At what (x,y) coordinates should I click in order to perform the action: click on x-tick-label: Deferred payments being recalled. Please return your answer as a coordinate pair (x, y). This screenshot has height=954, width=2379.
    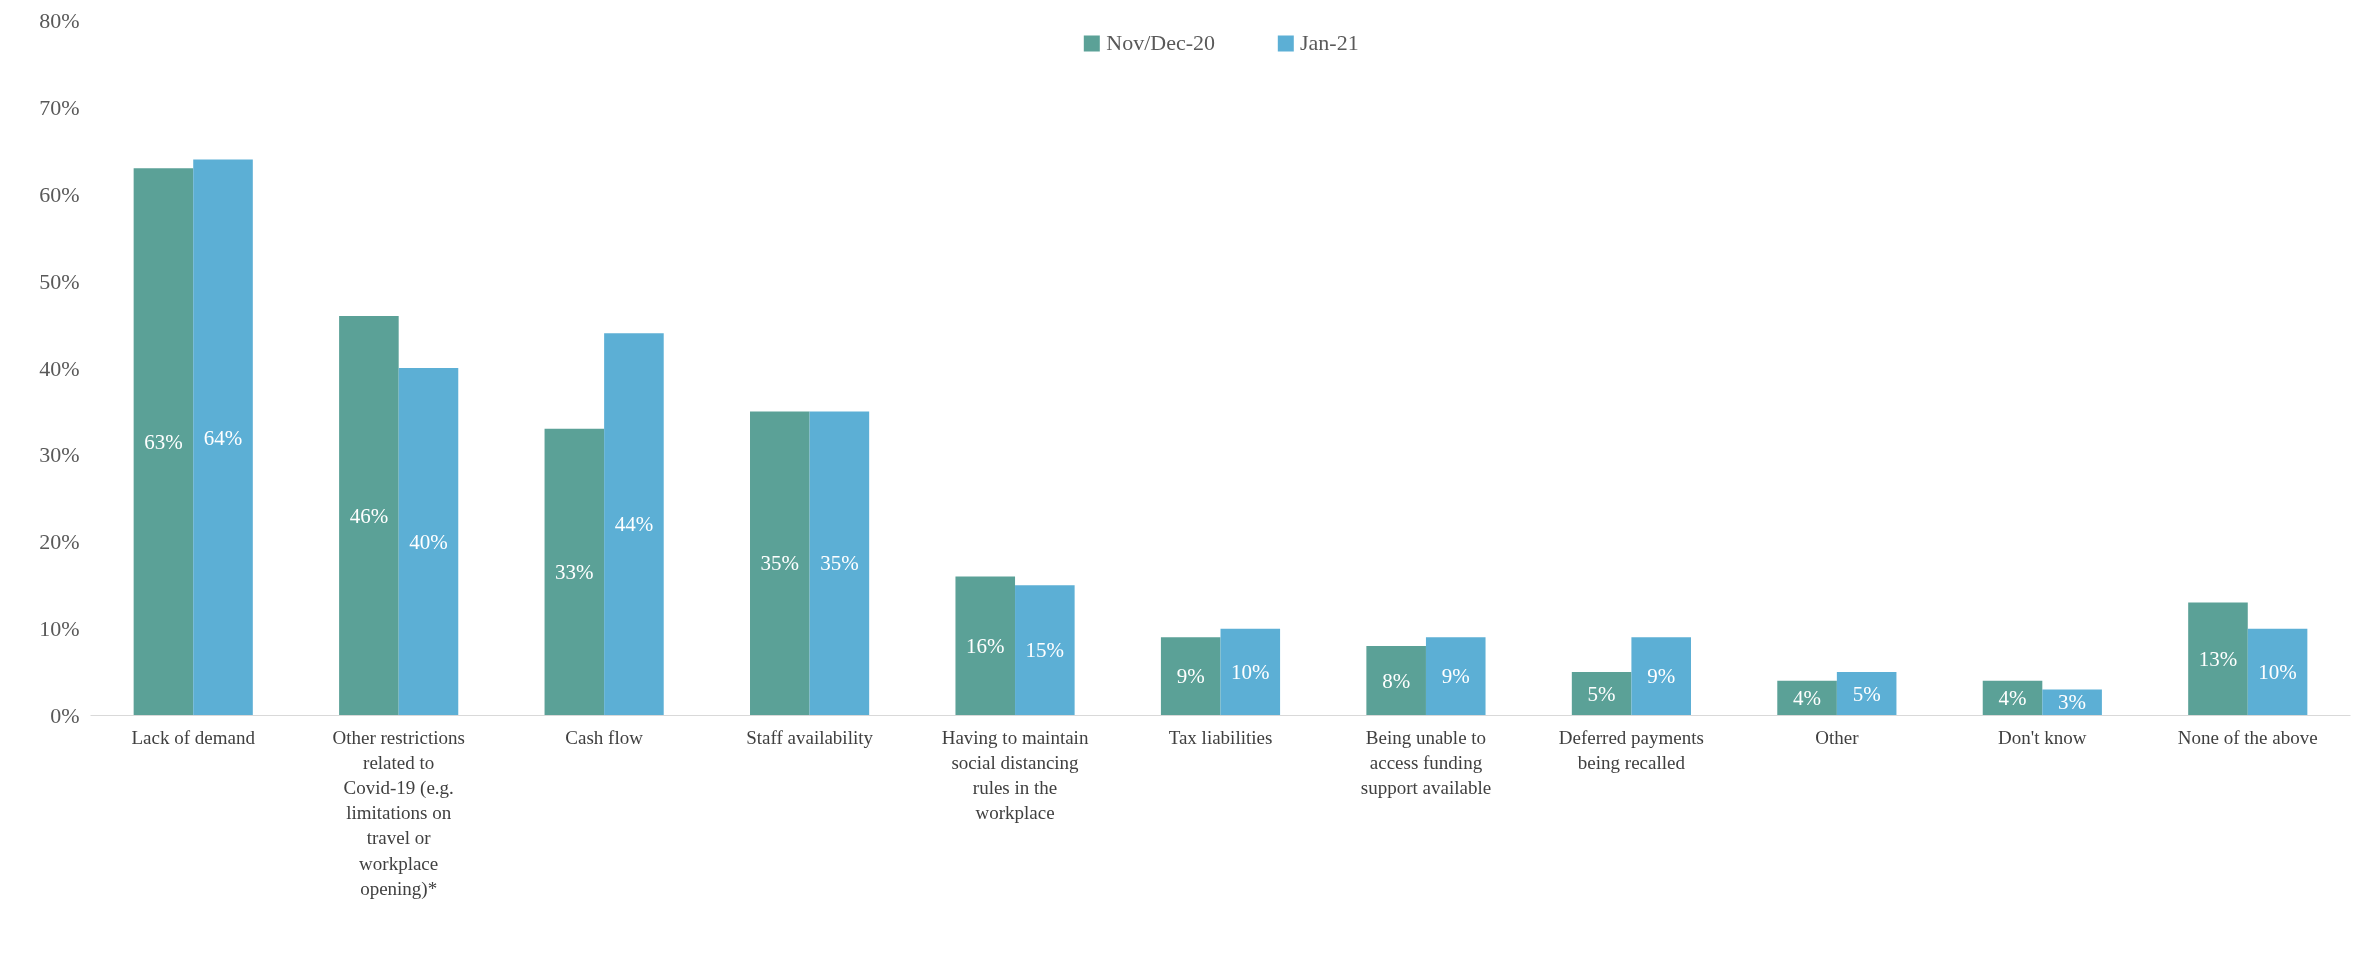
    Looking at the image, I should click on (1631, 749).